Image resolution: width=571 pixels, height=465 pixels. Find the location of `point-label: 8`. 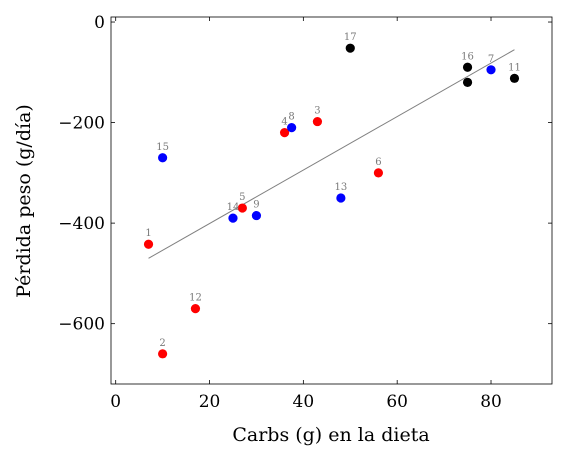

point-label: 8 is located at coordinates (291, 117).